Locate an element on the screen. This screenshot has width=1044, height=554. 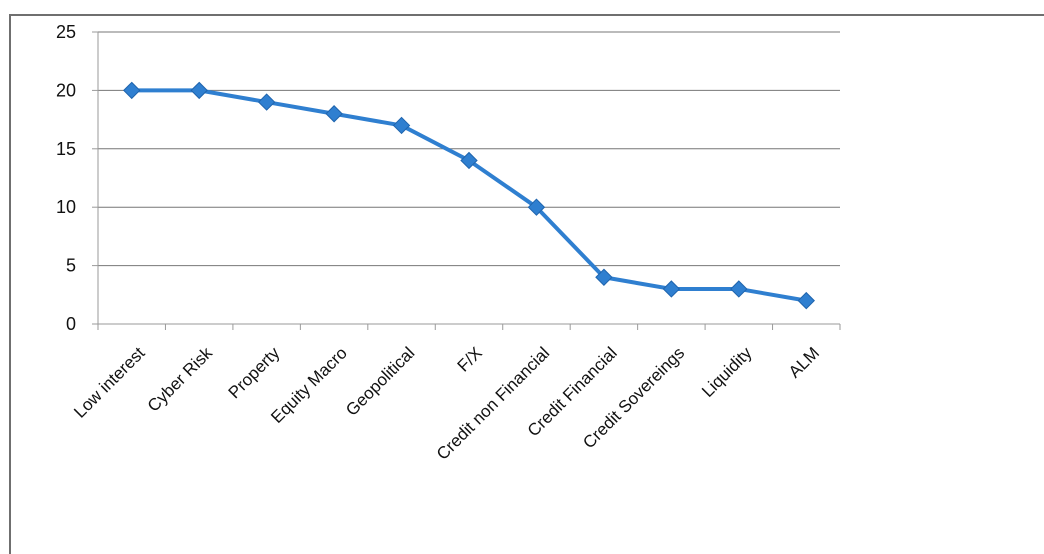
x-category-label: Low interest is located at coordinates (109, 382).